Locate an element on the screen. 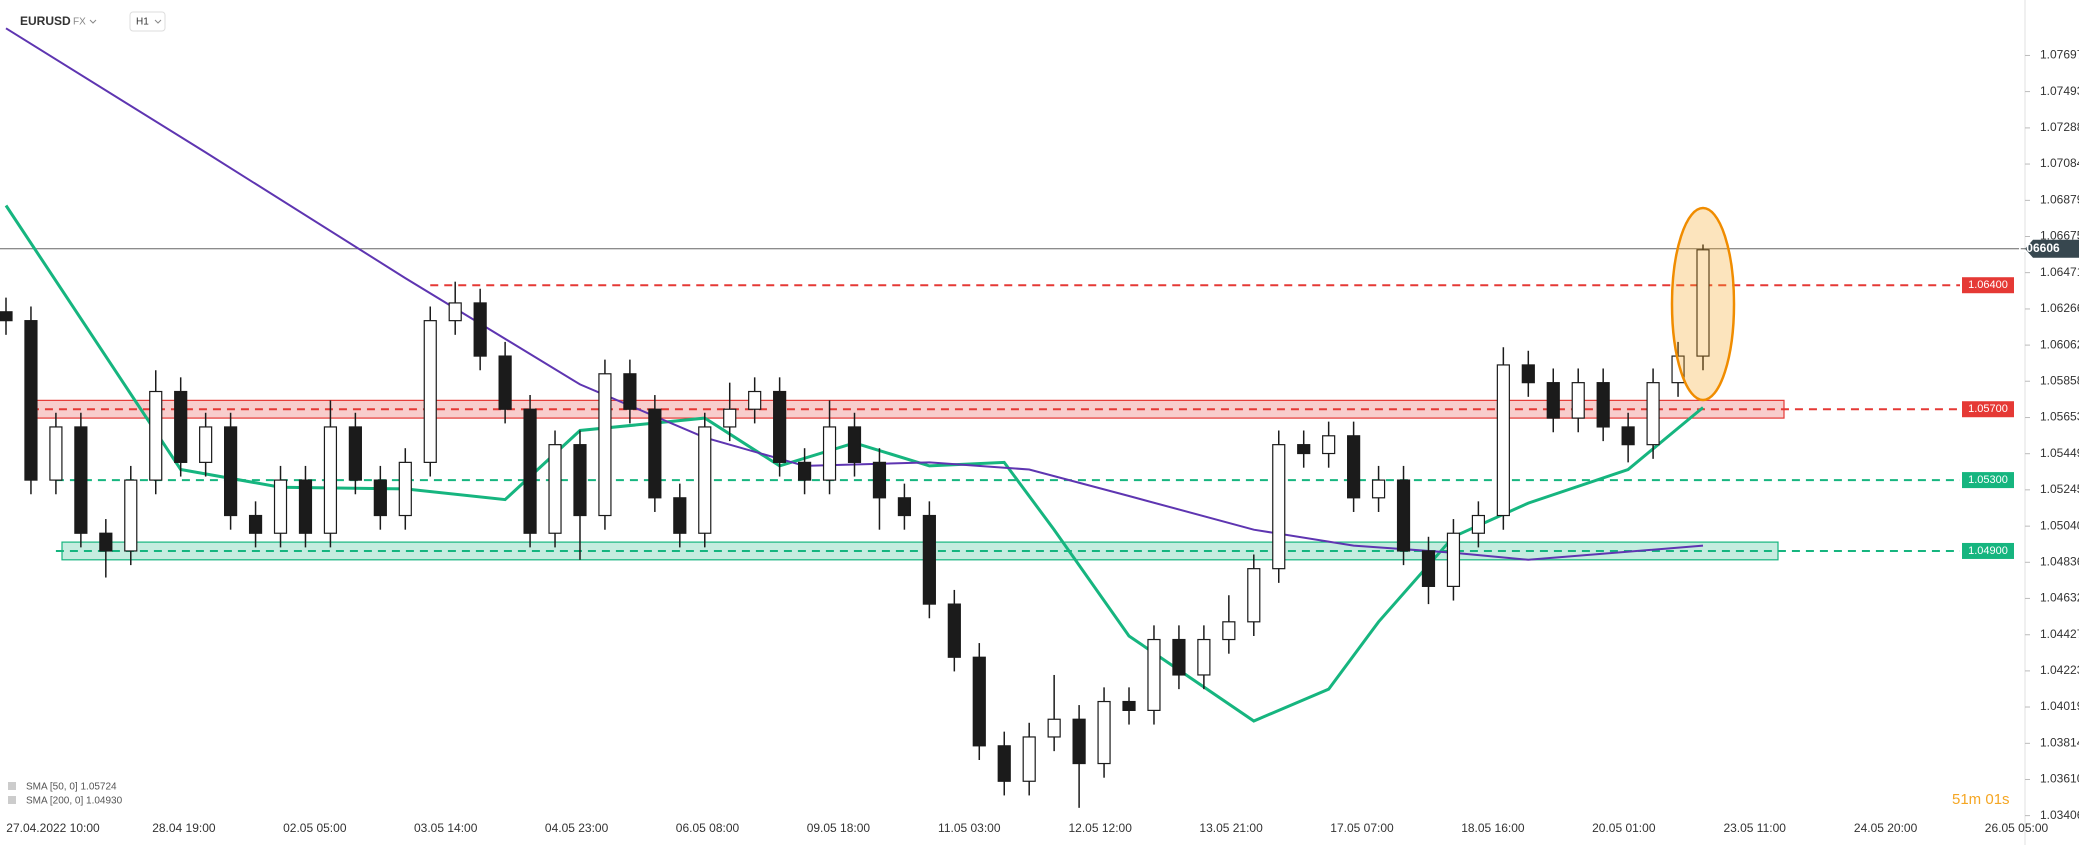  y-tick-label: 1.05245 is located at coordinates (2059, 489).